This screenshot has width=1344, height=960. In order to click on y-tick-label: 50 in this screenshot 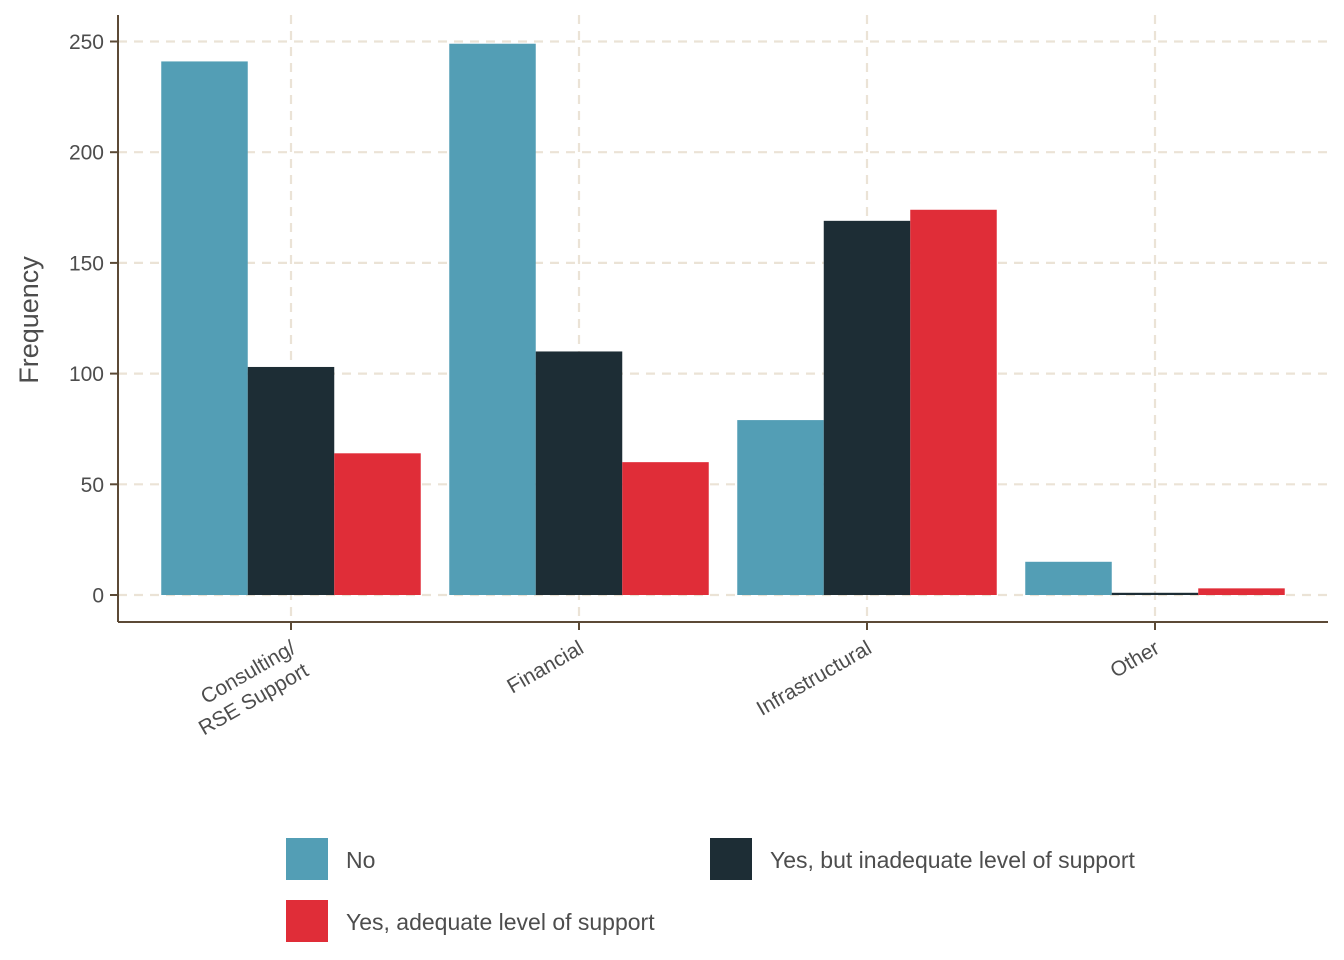, I will do `click(92, 485)`.